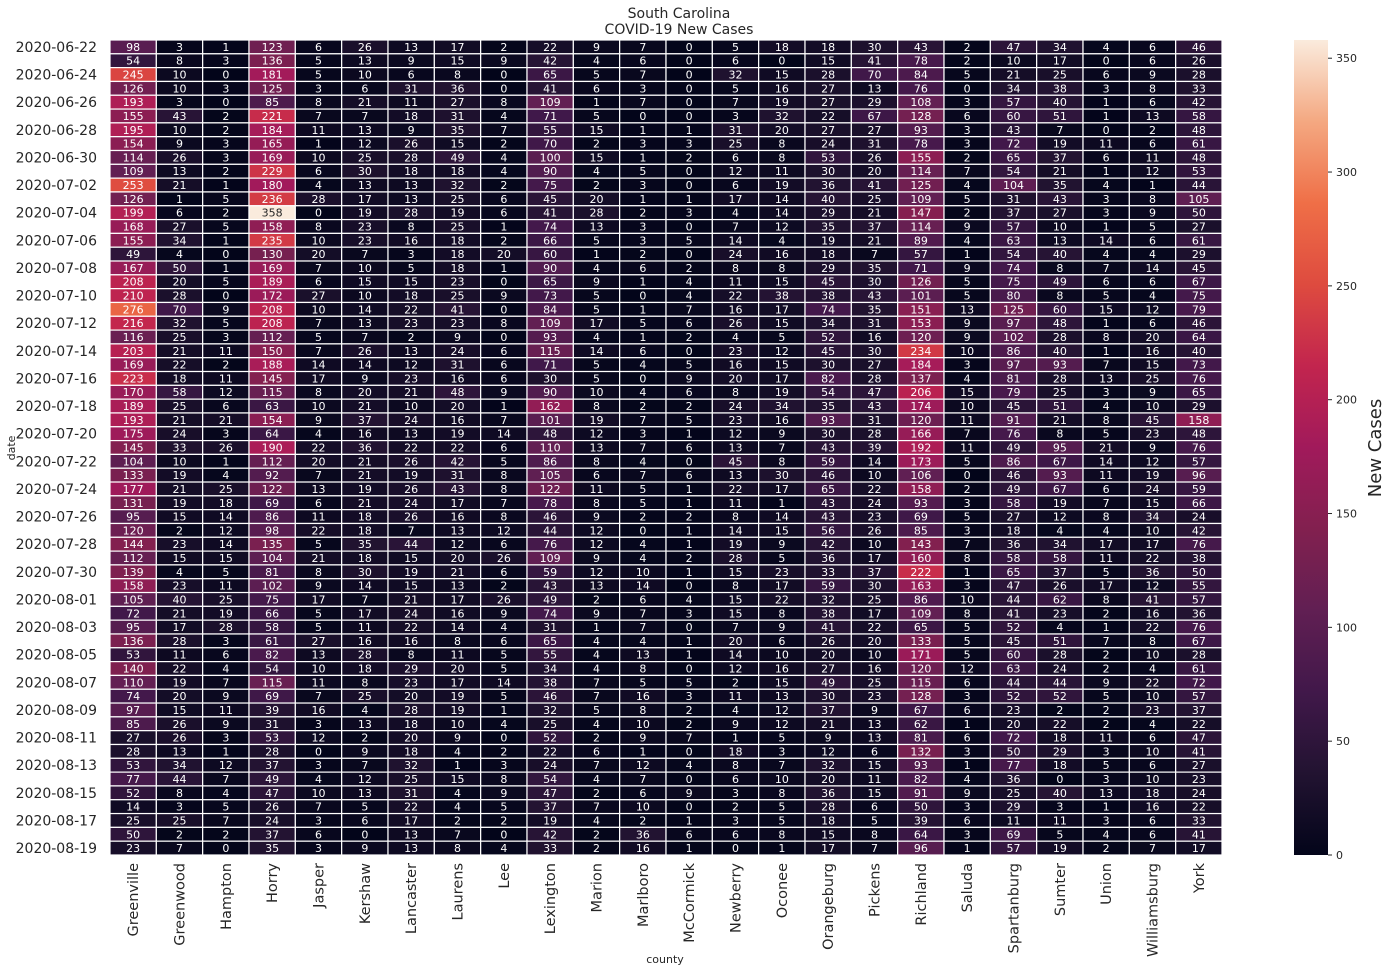 This screenshot has height=972, width=1391. Describe the element at coordinates (550, 75) in the screenshot. I see `cell-value-label: 65` at that location.